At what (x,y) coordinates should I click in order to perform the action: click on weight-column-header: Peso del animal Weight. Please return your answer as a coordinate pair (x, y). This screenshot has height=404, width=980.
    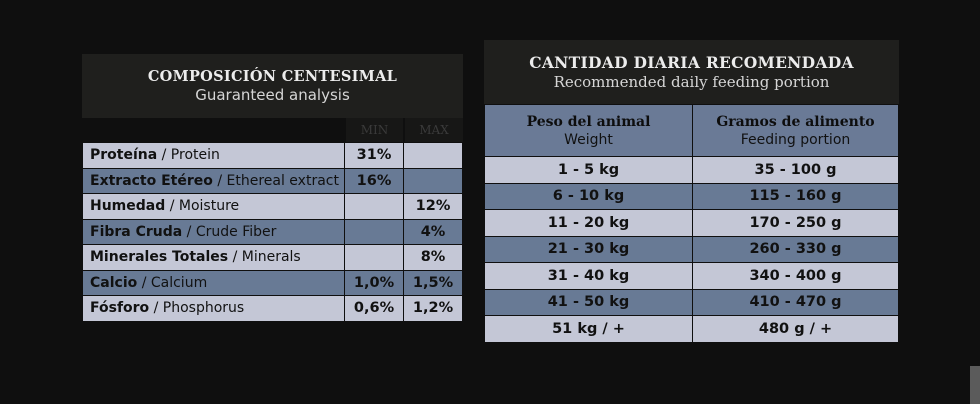
    Looking at the image, I should click on (588, 130).